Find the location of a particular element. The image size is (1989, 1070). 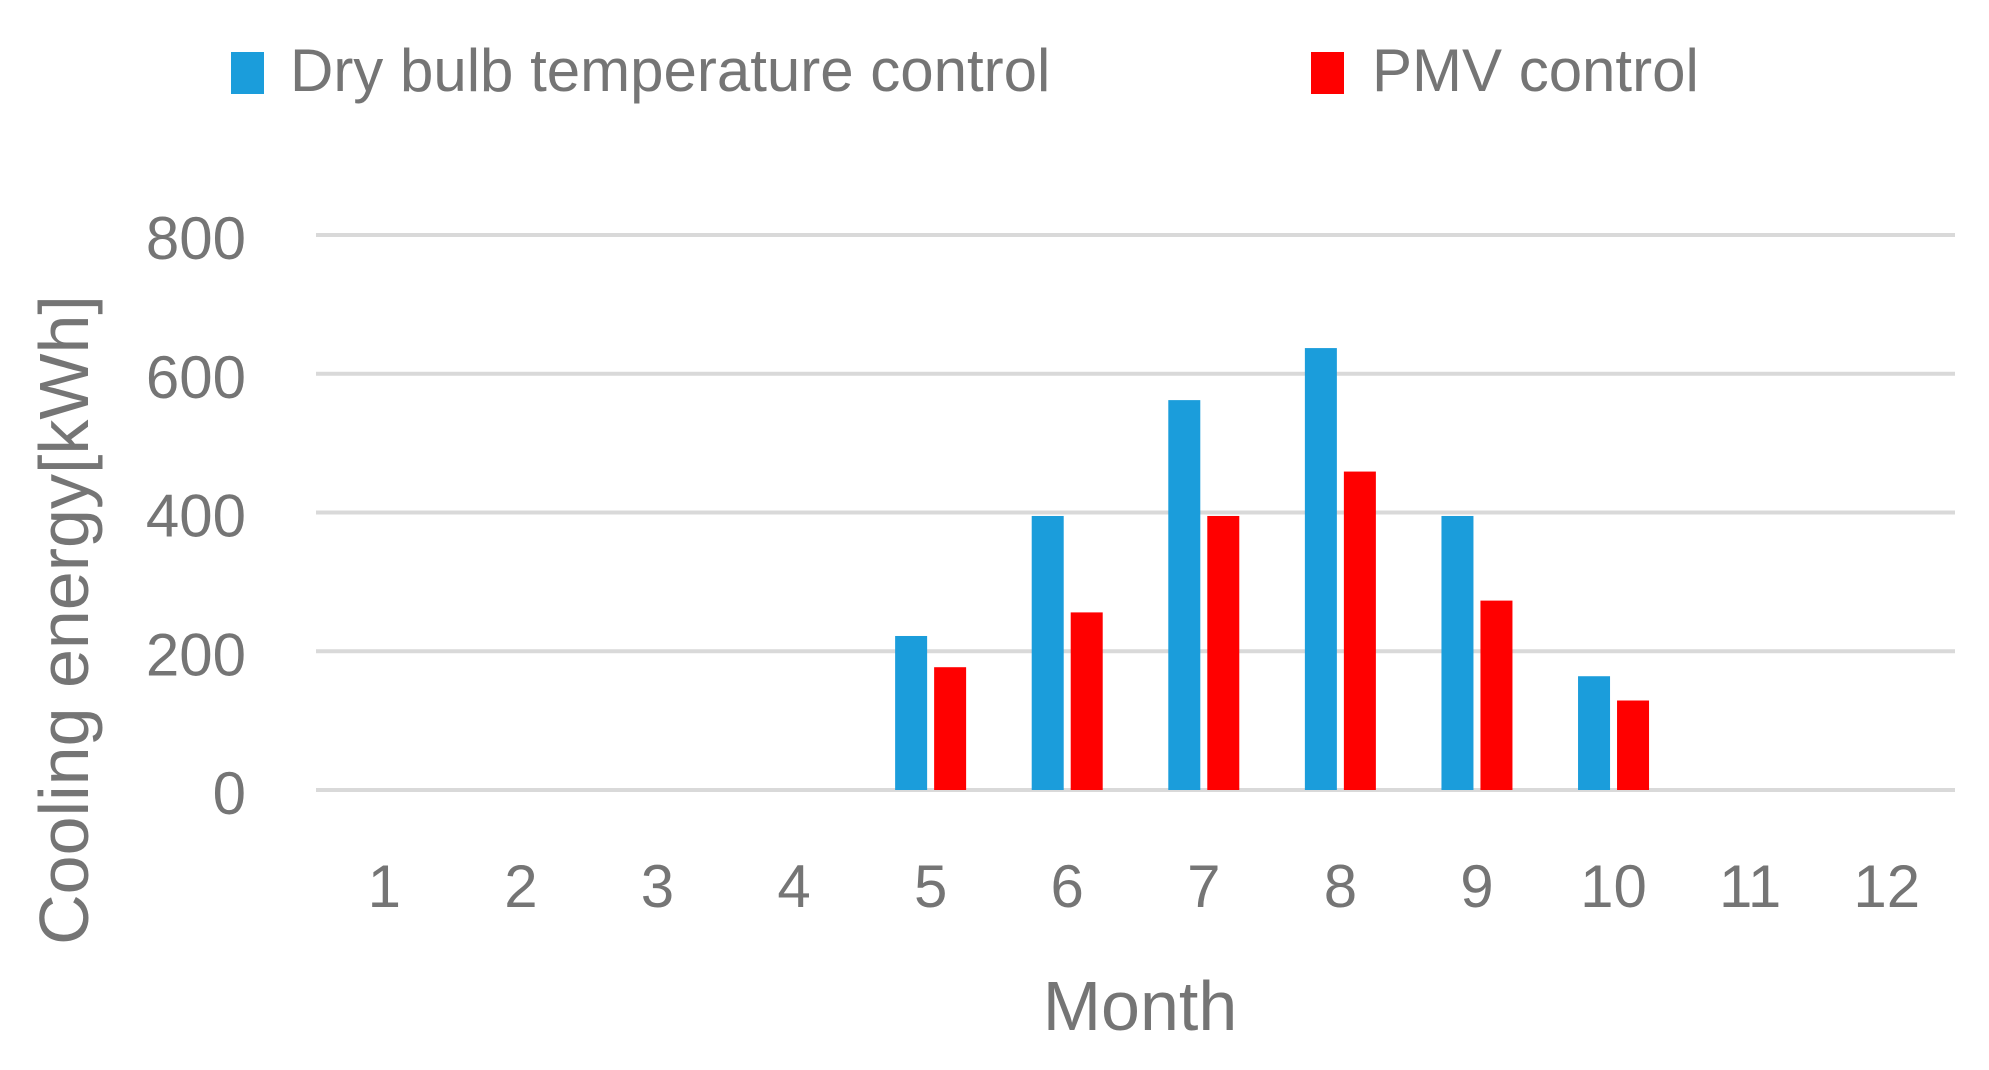

x-axis-ticks: 1 2 3 4 5 6 7 8 9 10 11 12 is located at coordinates (1144, 886).